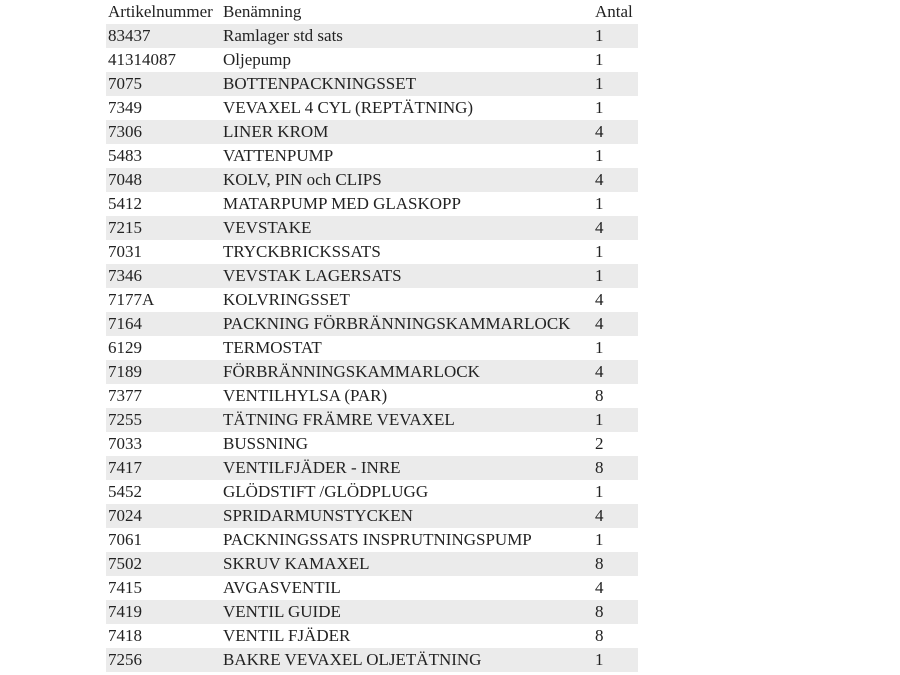 This screenshot has width=900, height=675. I want to click on cell-name: VENTILFJÄDER - INRE, so click(407, 468).